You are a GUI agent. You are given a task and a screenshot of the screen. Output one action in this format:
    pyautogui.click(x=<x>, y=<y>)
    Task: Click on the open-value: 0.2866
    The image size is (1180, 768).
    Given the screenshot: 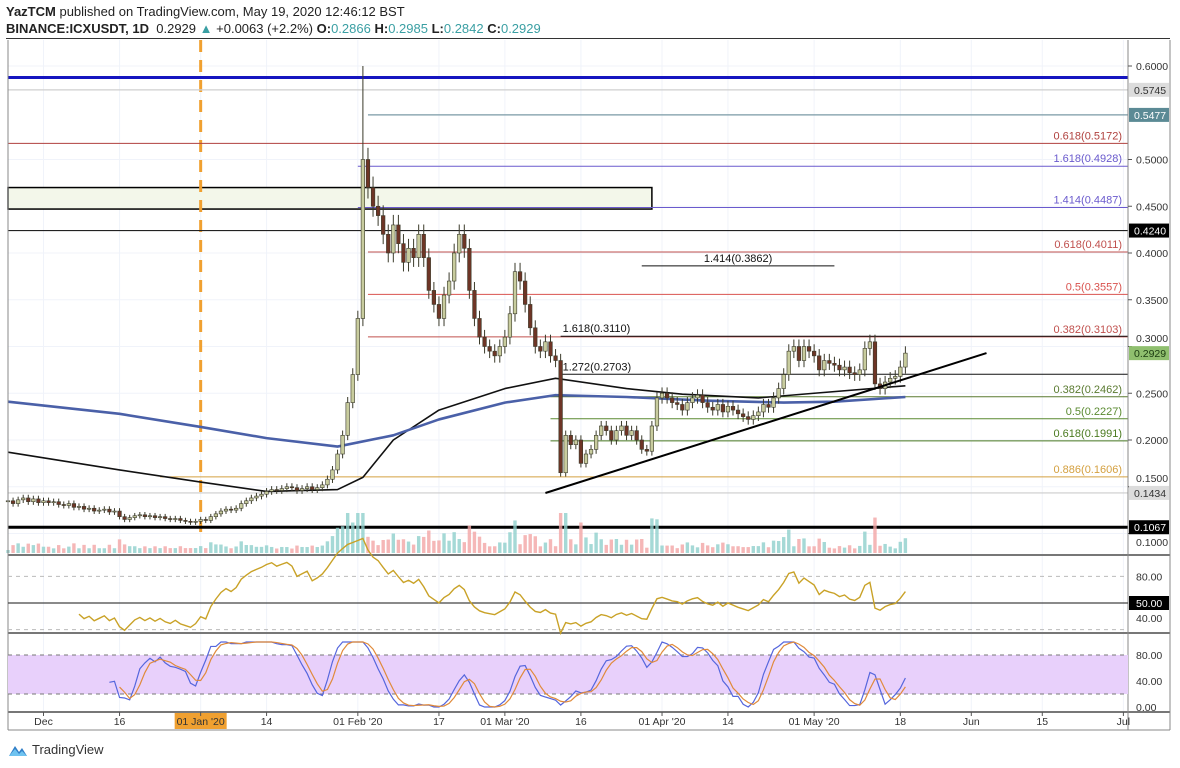 What is the action you would take?
    pyautogui.click(x=351, y=28)
    